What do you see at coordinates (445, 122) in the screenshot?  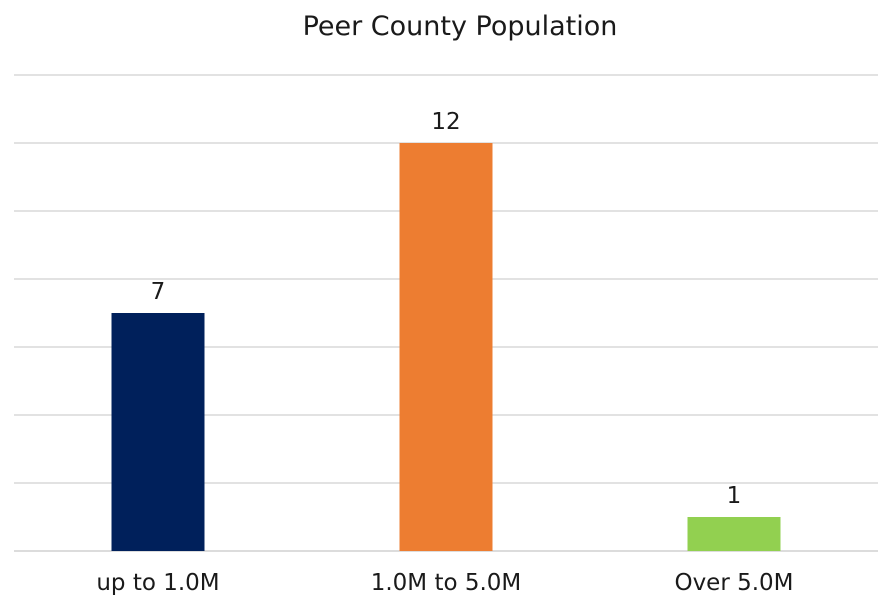 I see `data-label: 12` at bounding box center [445, 122].